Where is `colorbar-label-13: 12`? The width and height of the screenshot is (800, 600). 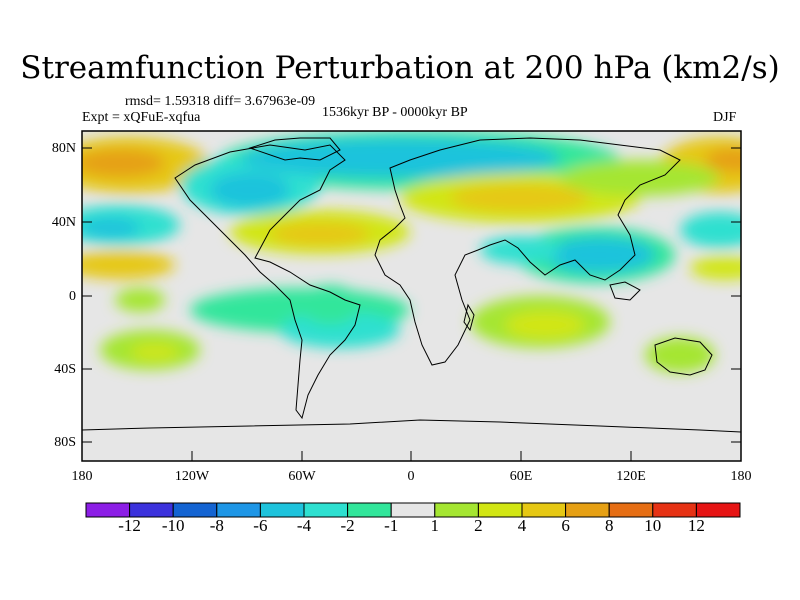 colorbar-label-13: 12 is located at coordinates (696, 525).